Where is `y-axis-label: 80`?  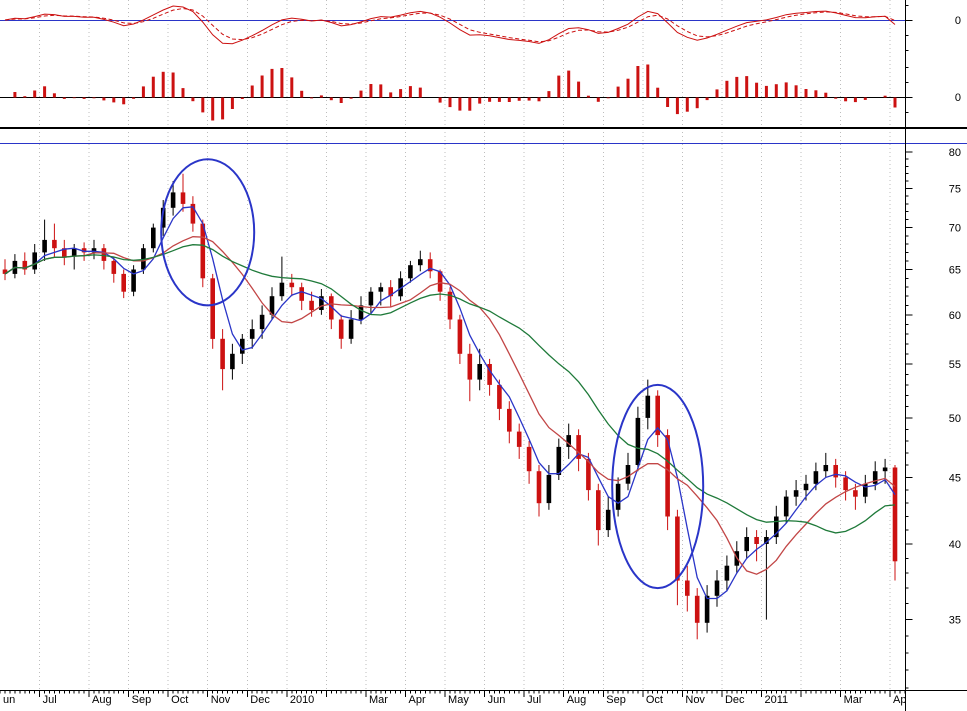 y-axis-label: 80 is located at coordinates (955, 153).